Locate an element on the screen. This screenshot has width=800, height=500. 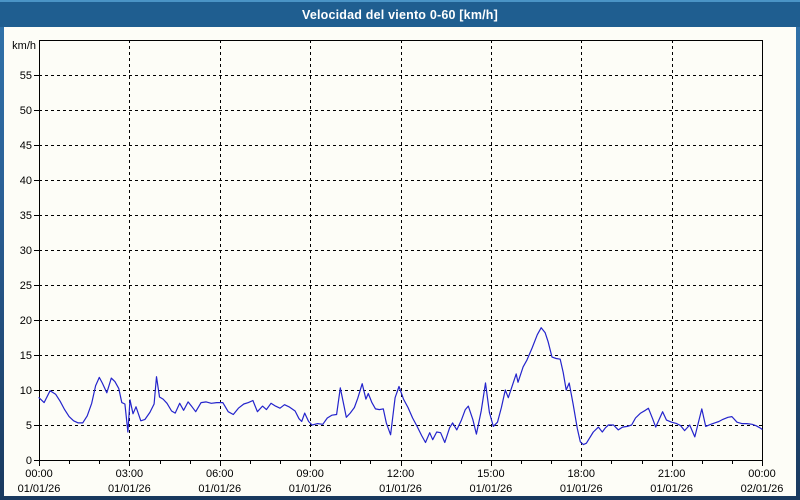
svg-text: km/h is located at coordinates (24, 46).